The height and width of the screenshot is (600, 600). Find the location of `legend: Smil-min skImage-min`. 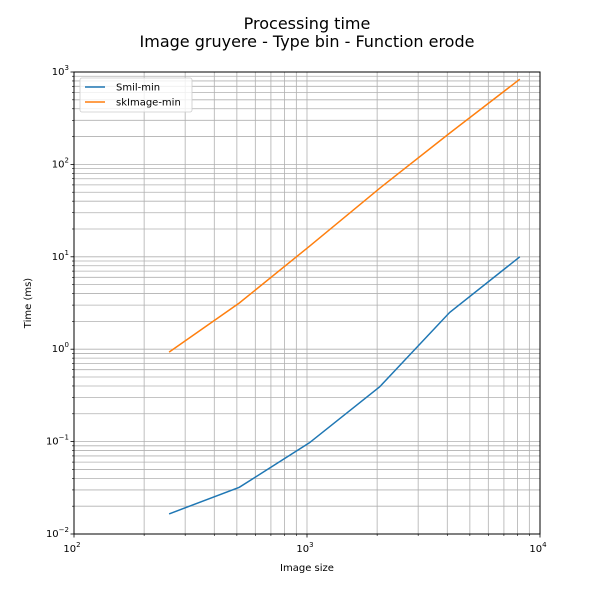

legend: Smil-min skImage-min is located at coordinates (136, 95).